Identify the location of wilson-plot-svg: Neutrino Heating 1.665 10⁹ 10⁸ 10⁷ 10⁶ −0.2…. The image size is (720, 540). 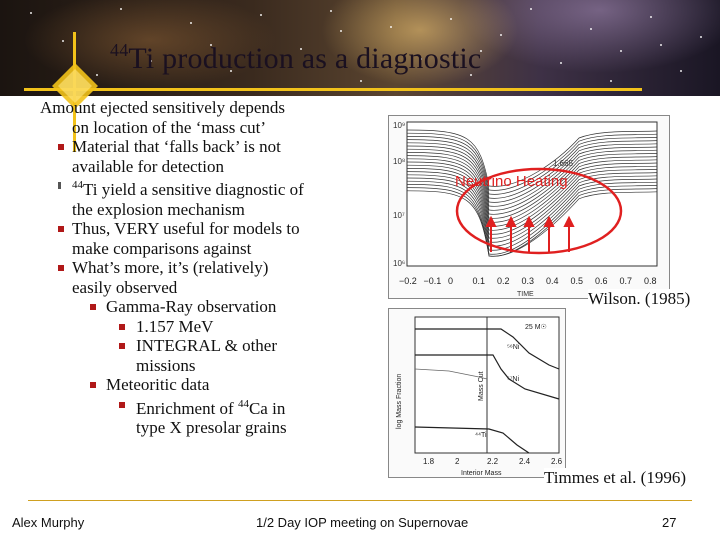
(525, 209).